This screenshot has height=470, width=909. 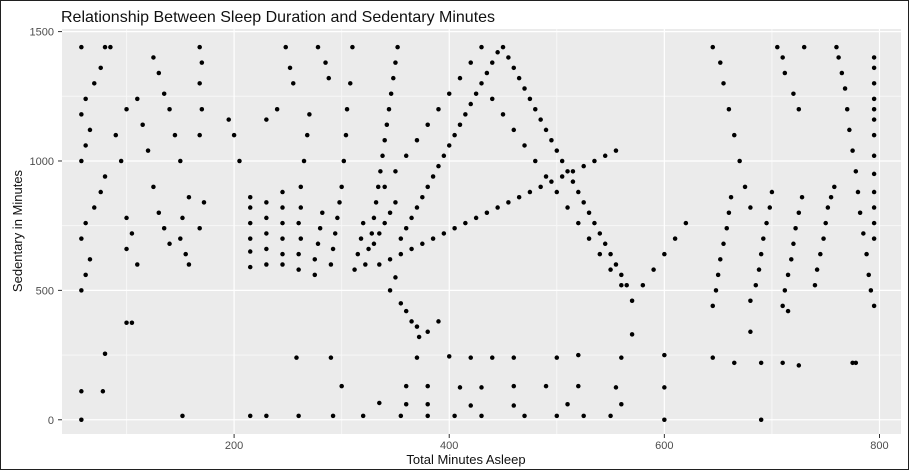 I want to click on x-tick-label: 200, so click(x=234, y=446).